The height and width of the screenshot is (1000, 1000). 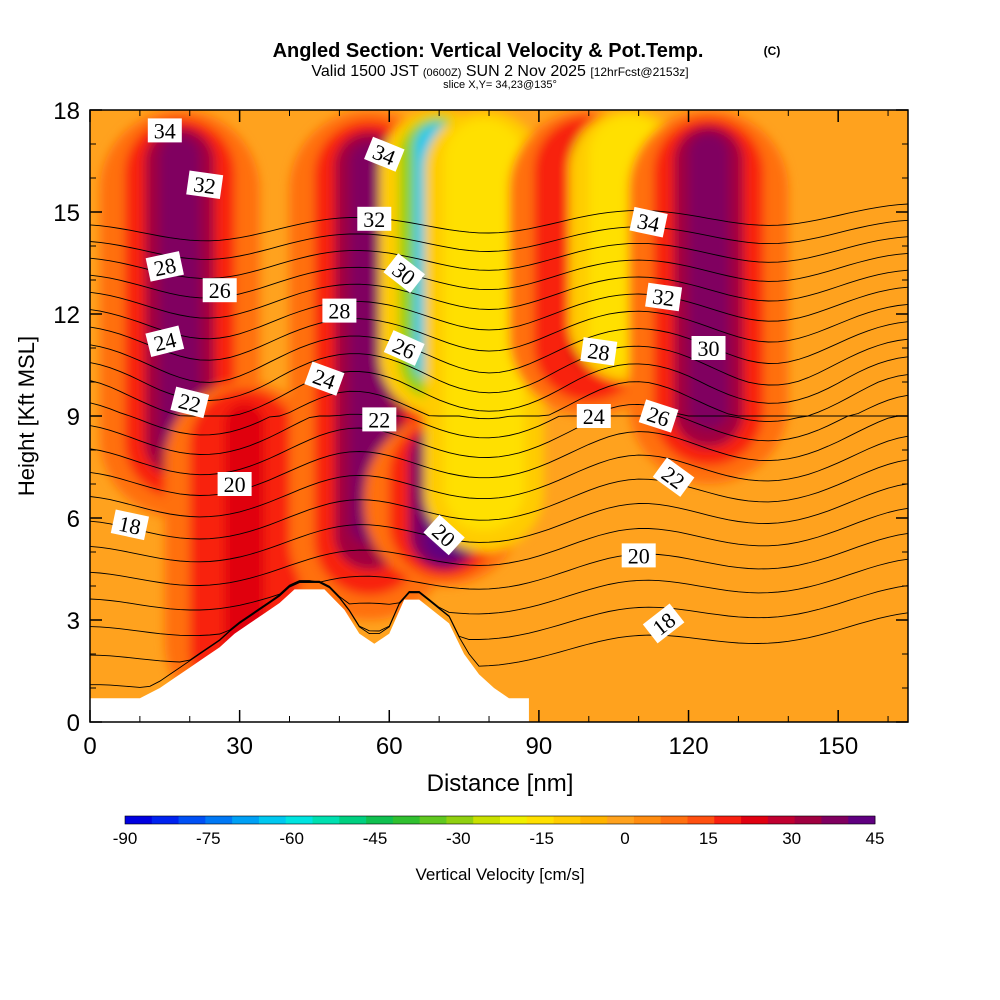 I want to click on contour-label-text-7: 18, so click(x=129, y=525).